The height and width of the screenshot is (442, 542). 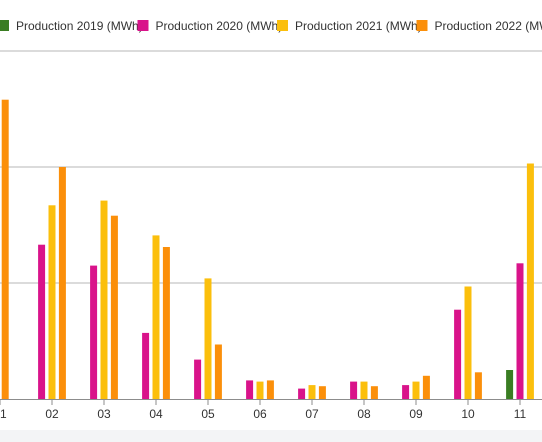 What do you see at coordinates (219, 26) in the screenshot?
I see `legend-label-1: Production 2020 (MWh)` at bounding box center [219, 26].